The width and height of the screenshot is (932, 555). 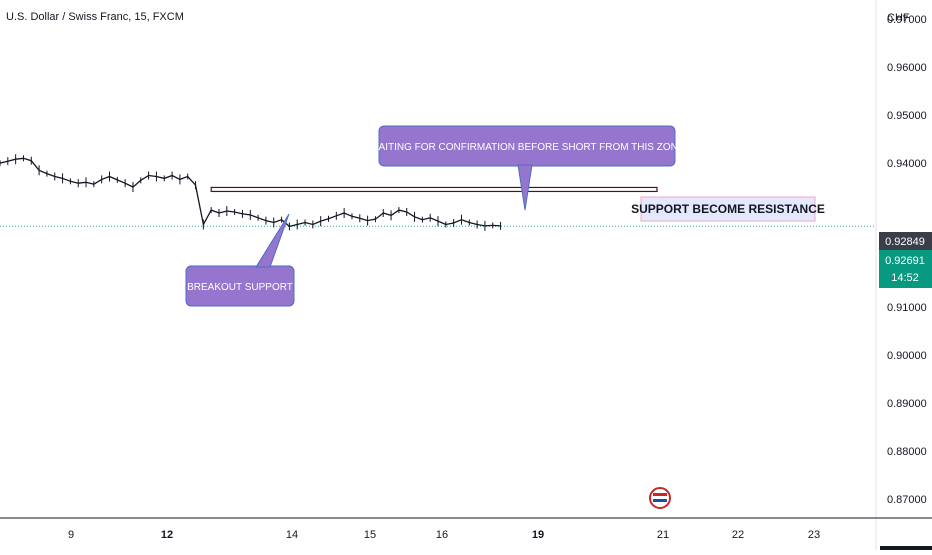 I want to click on time-label: 19, so click(x=538, y=535).